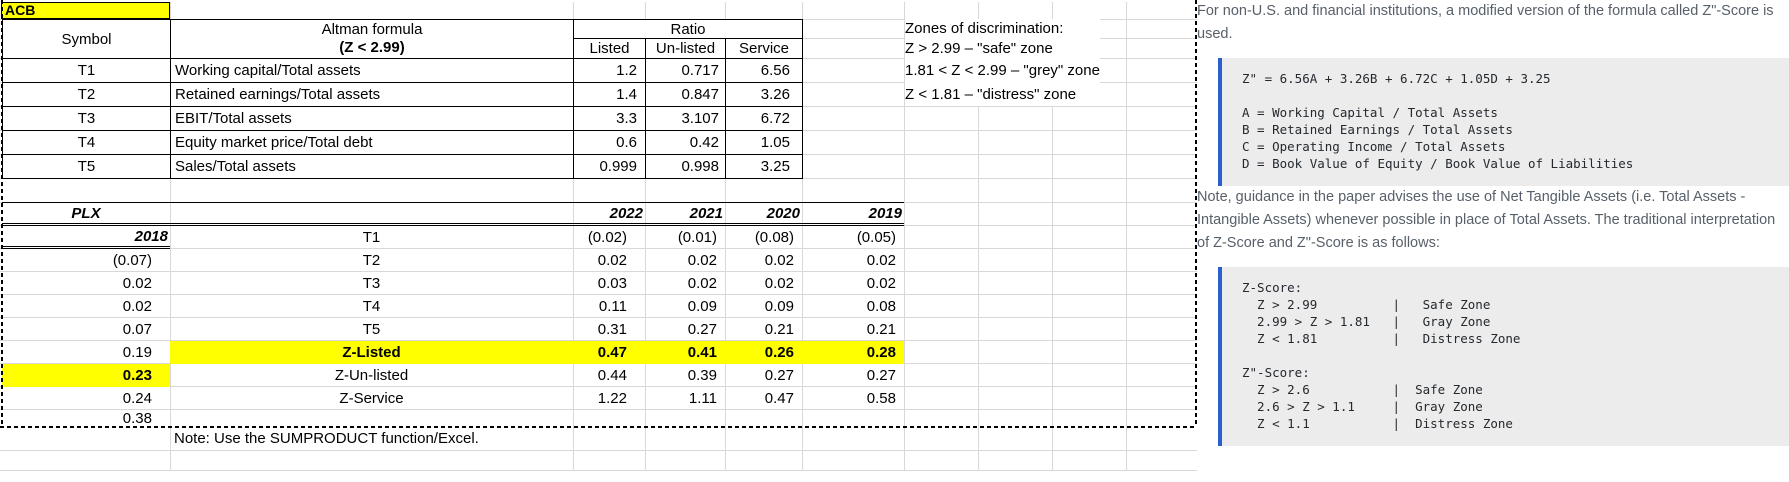 This screenshot has width=1789, height=482. Describe the element at coordinates (372, 71) in the screenshot. I see `cell-formula: Working capital/Total assets` at that location.